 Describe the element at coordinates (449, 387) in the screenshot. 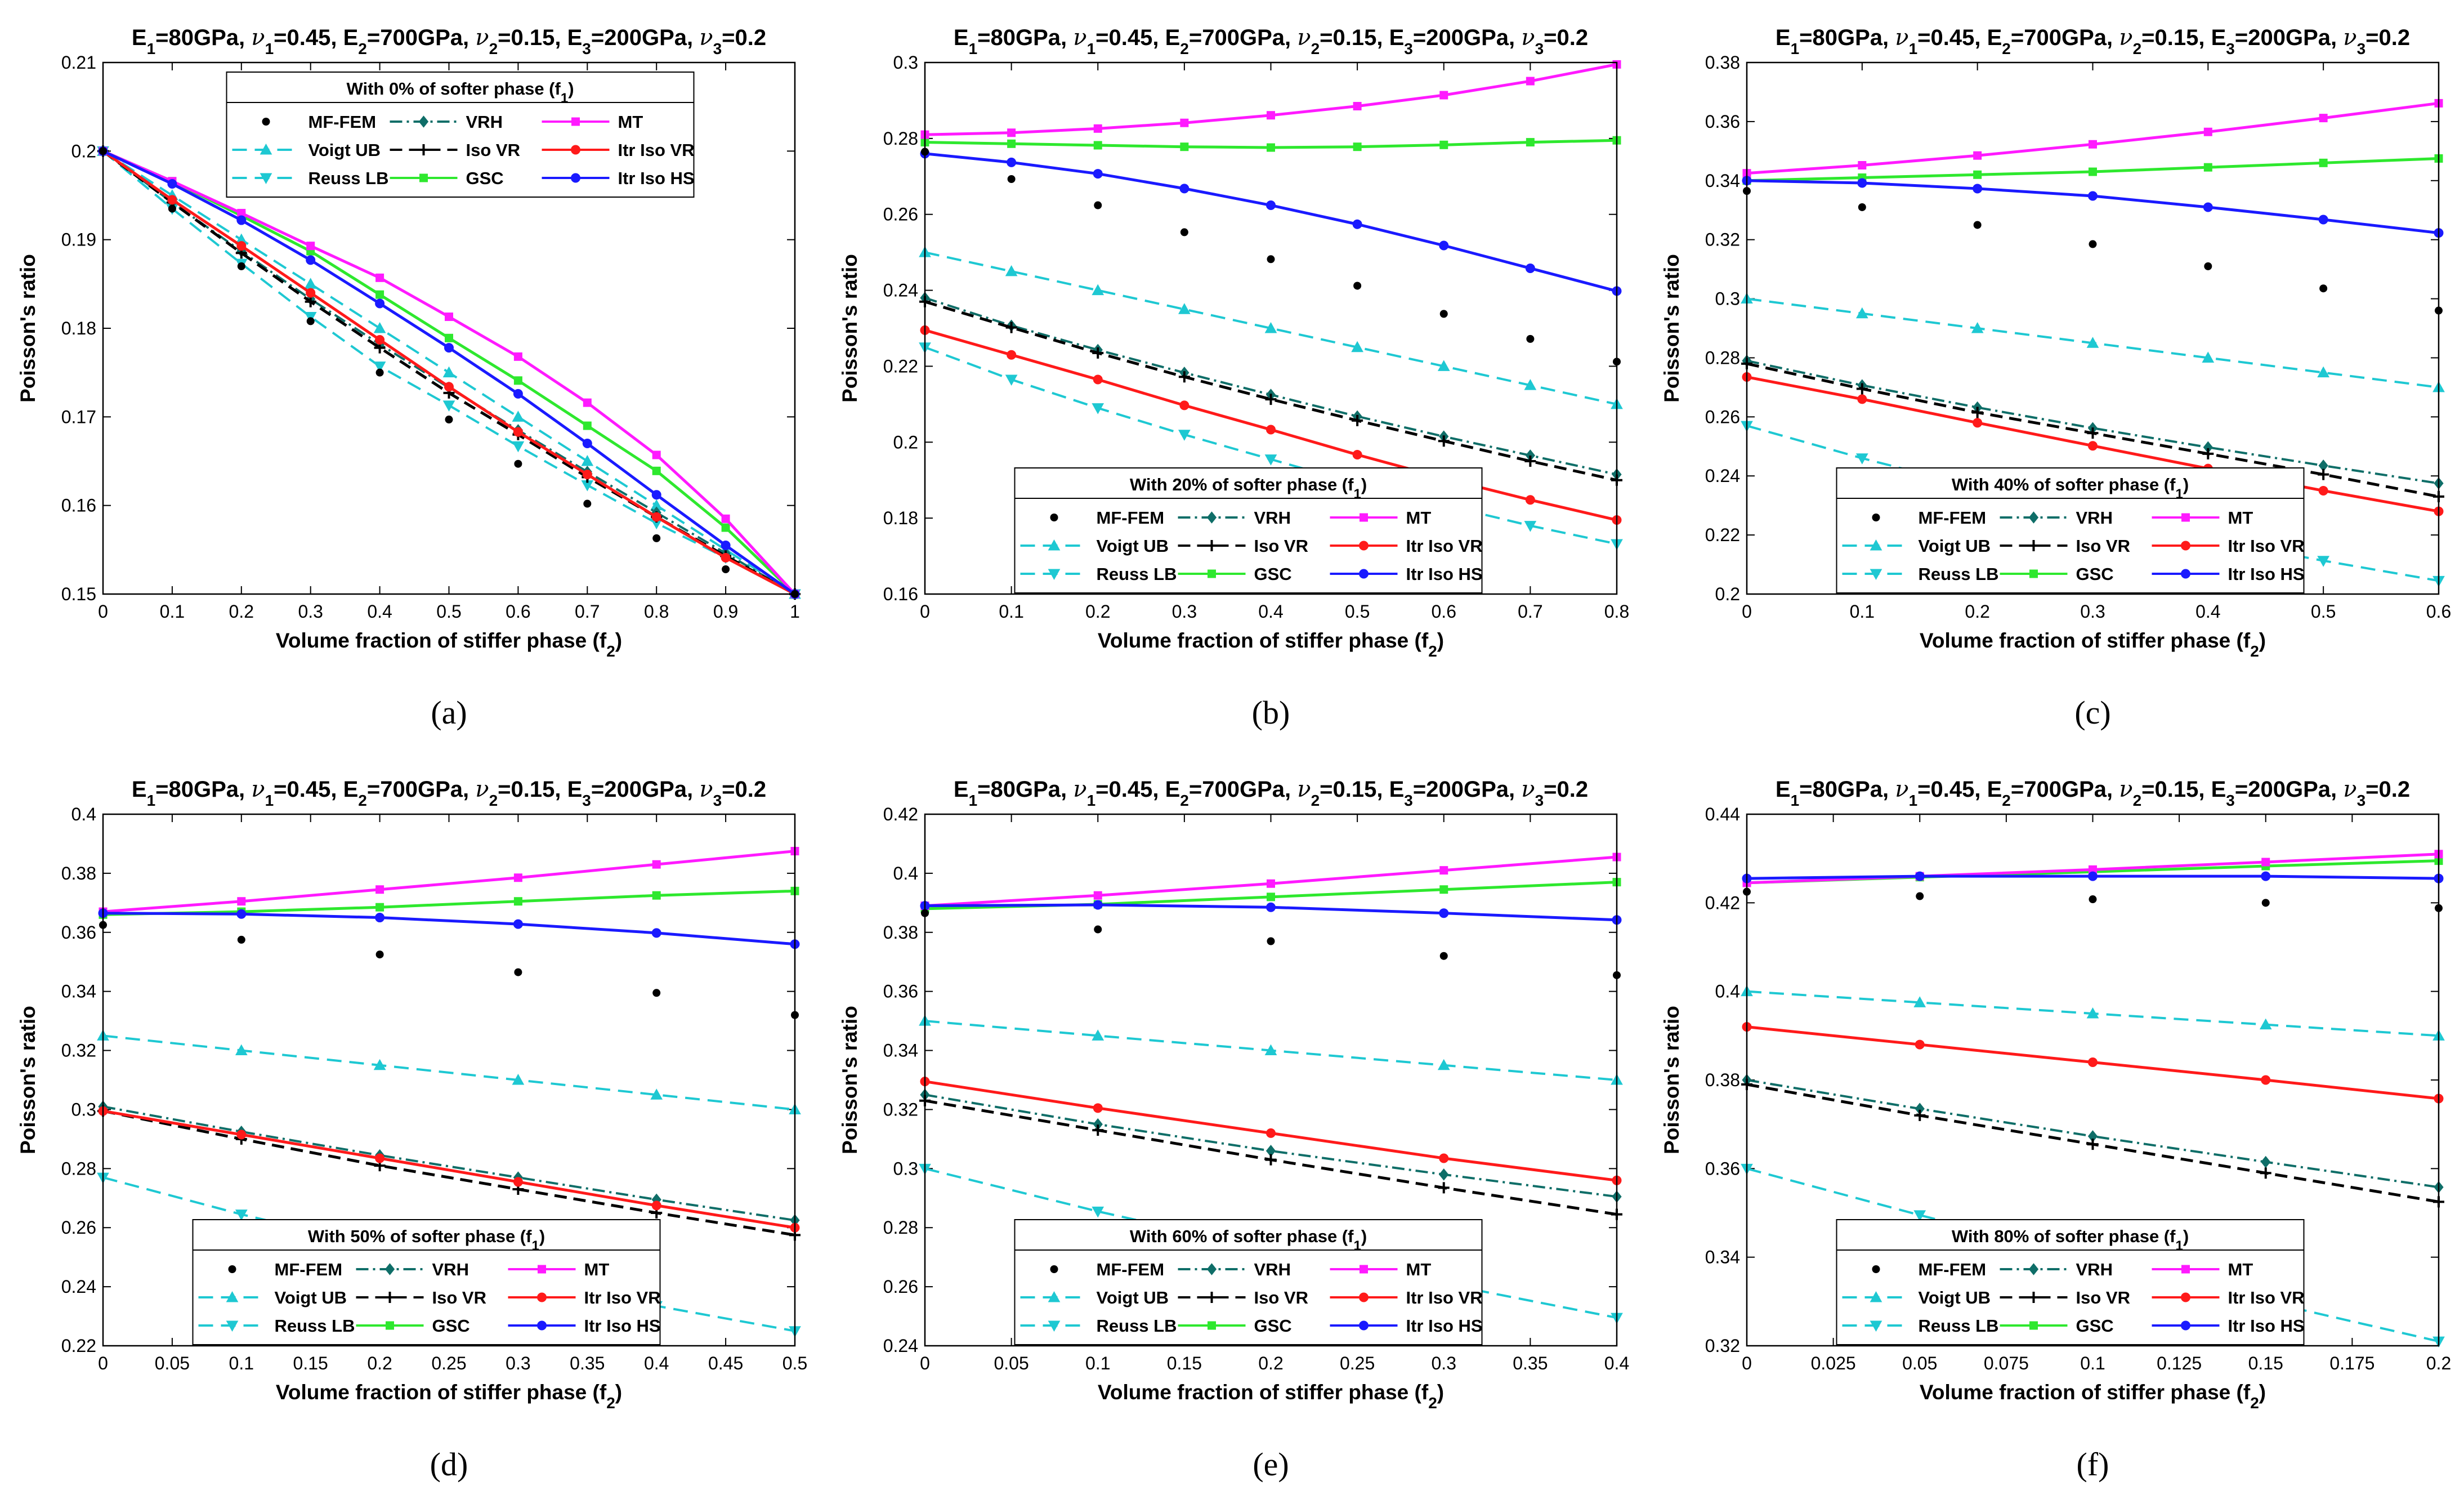

I see `data-point: Itr Iso VR: 0.1734` at that location.